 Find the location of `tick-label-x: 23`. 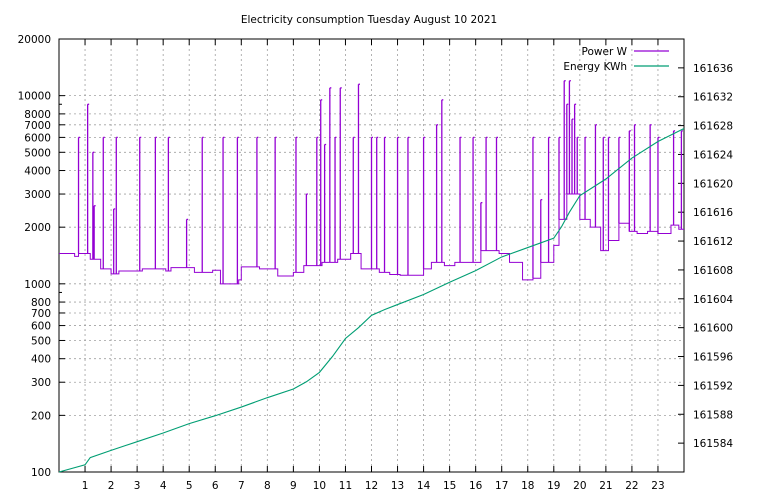

tick-label-x: 23 is located at coordinates (657, 486).